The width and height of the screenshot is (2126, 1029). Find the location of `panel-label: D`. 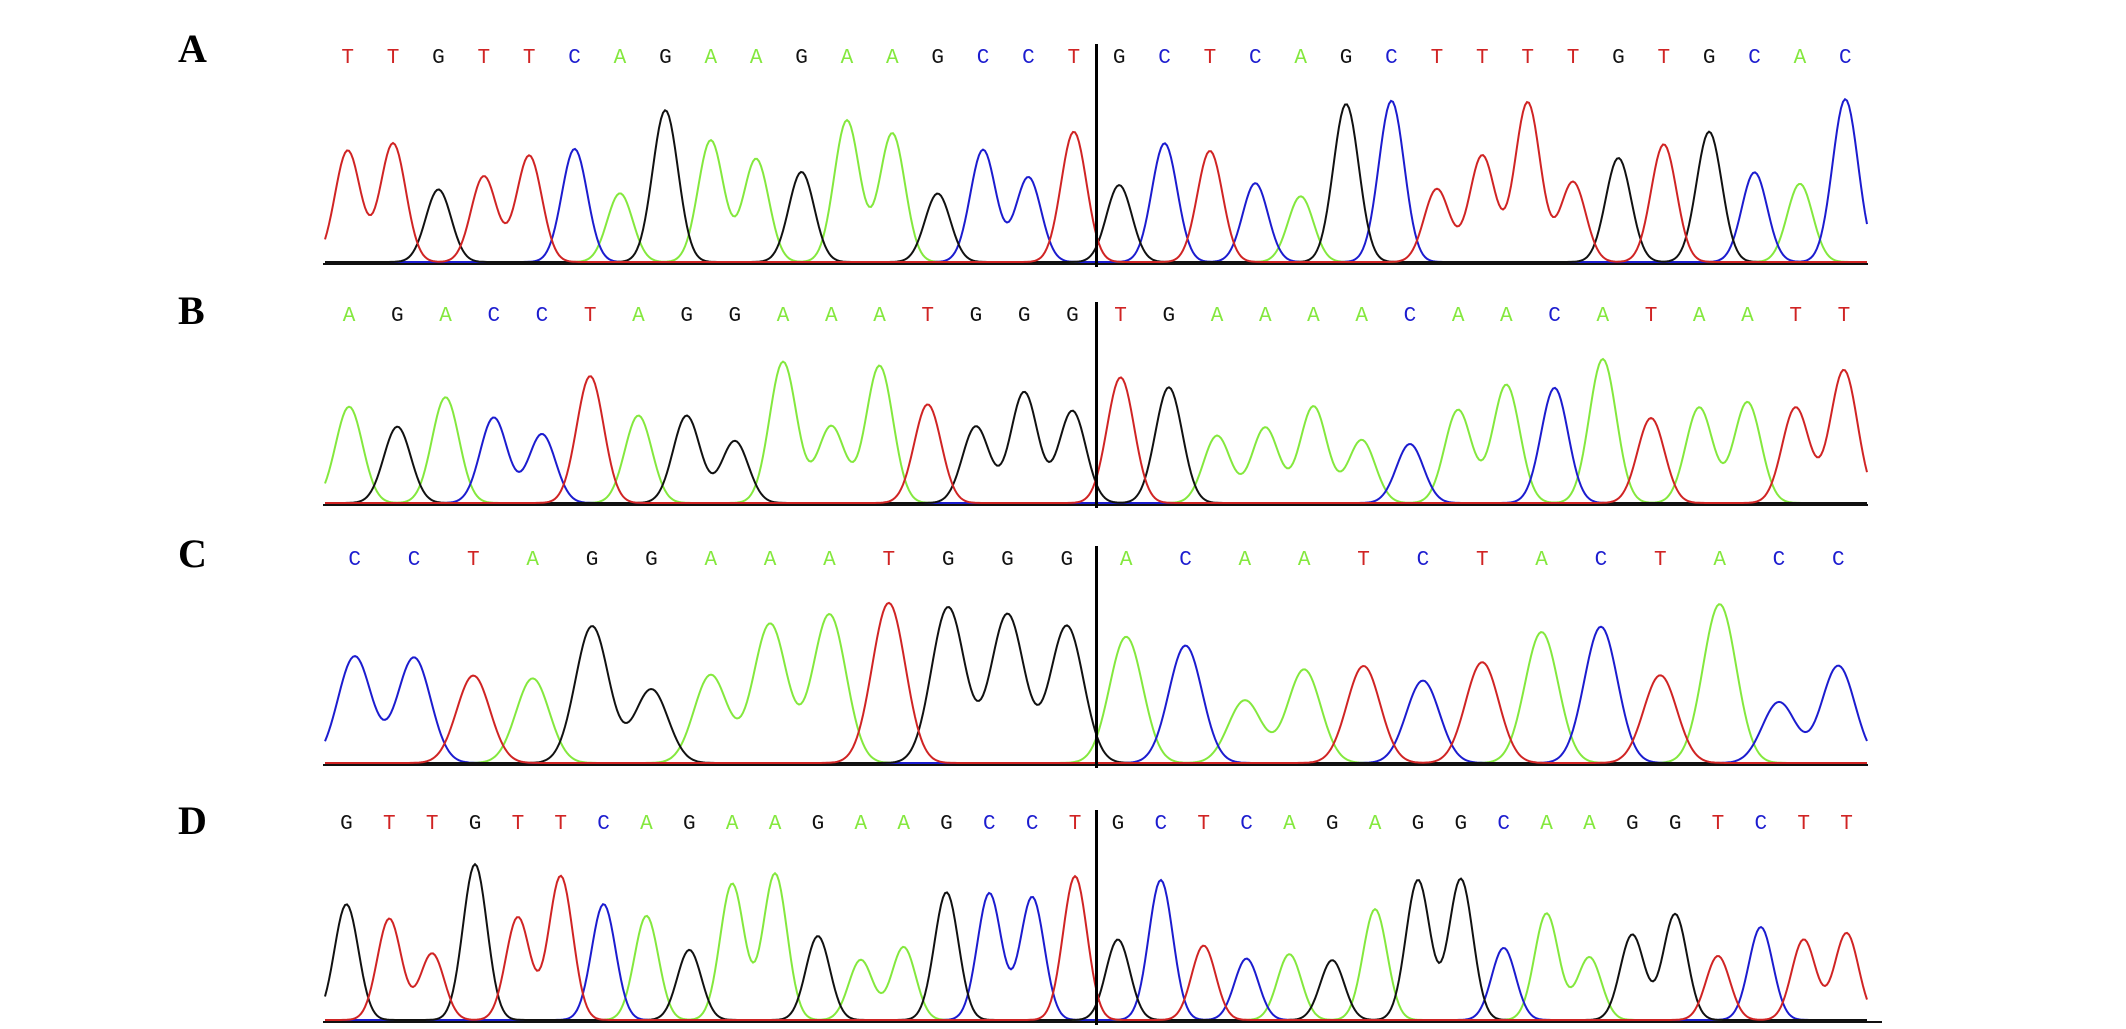

panel-label: D is located at coordinates (192, 820).